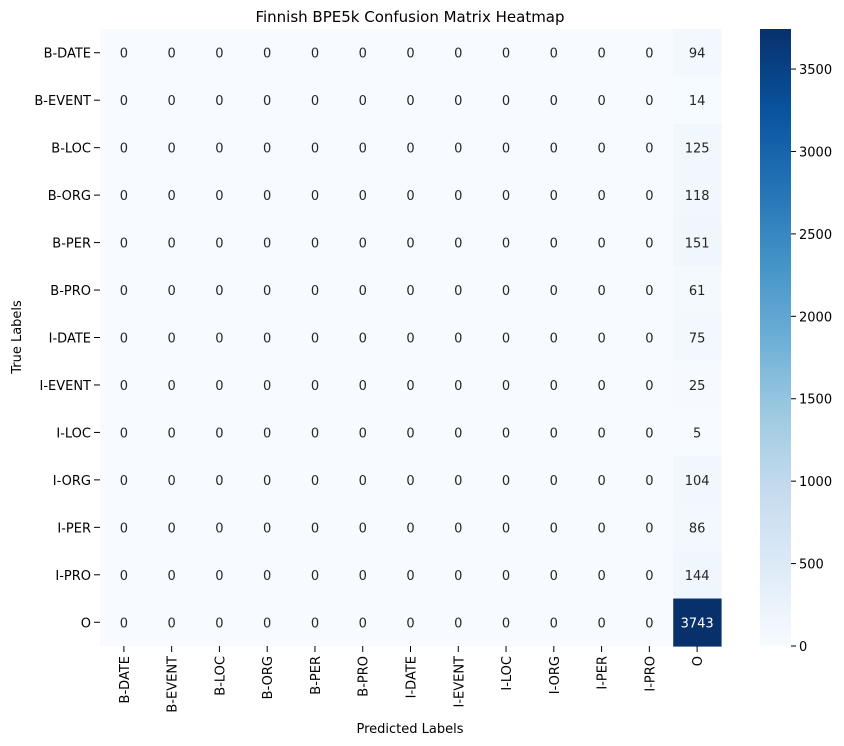 The image size is (844, 746). Describe the element at coordinates (73, 576) in the screenshot. I see `y-tick-label: I-PRO` at that location.